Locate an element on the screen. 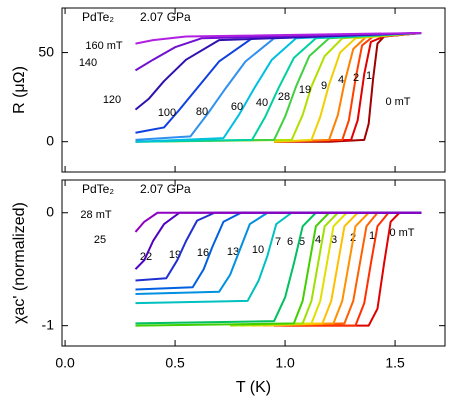  curve-label: 160 mT is located at coordinates (104, 46).